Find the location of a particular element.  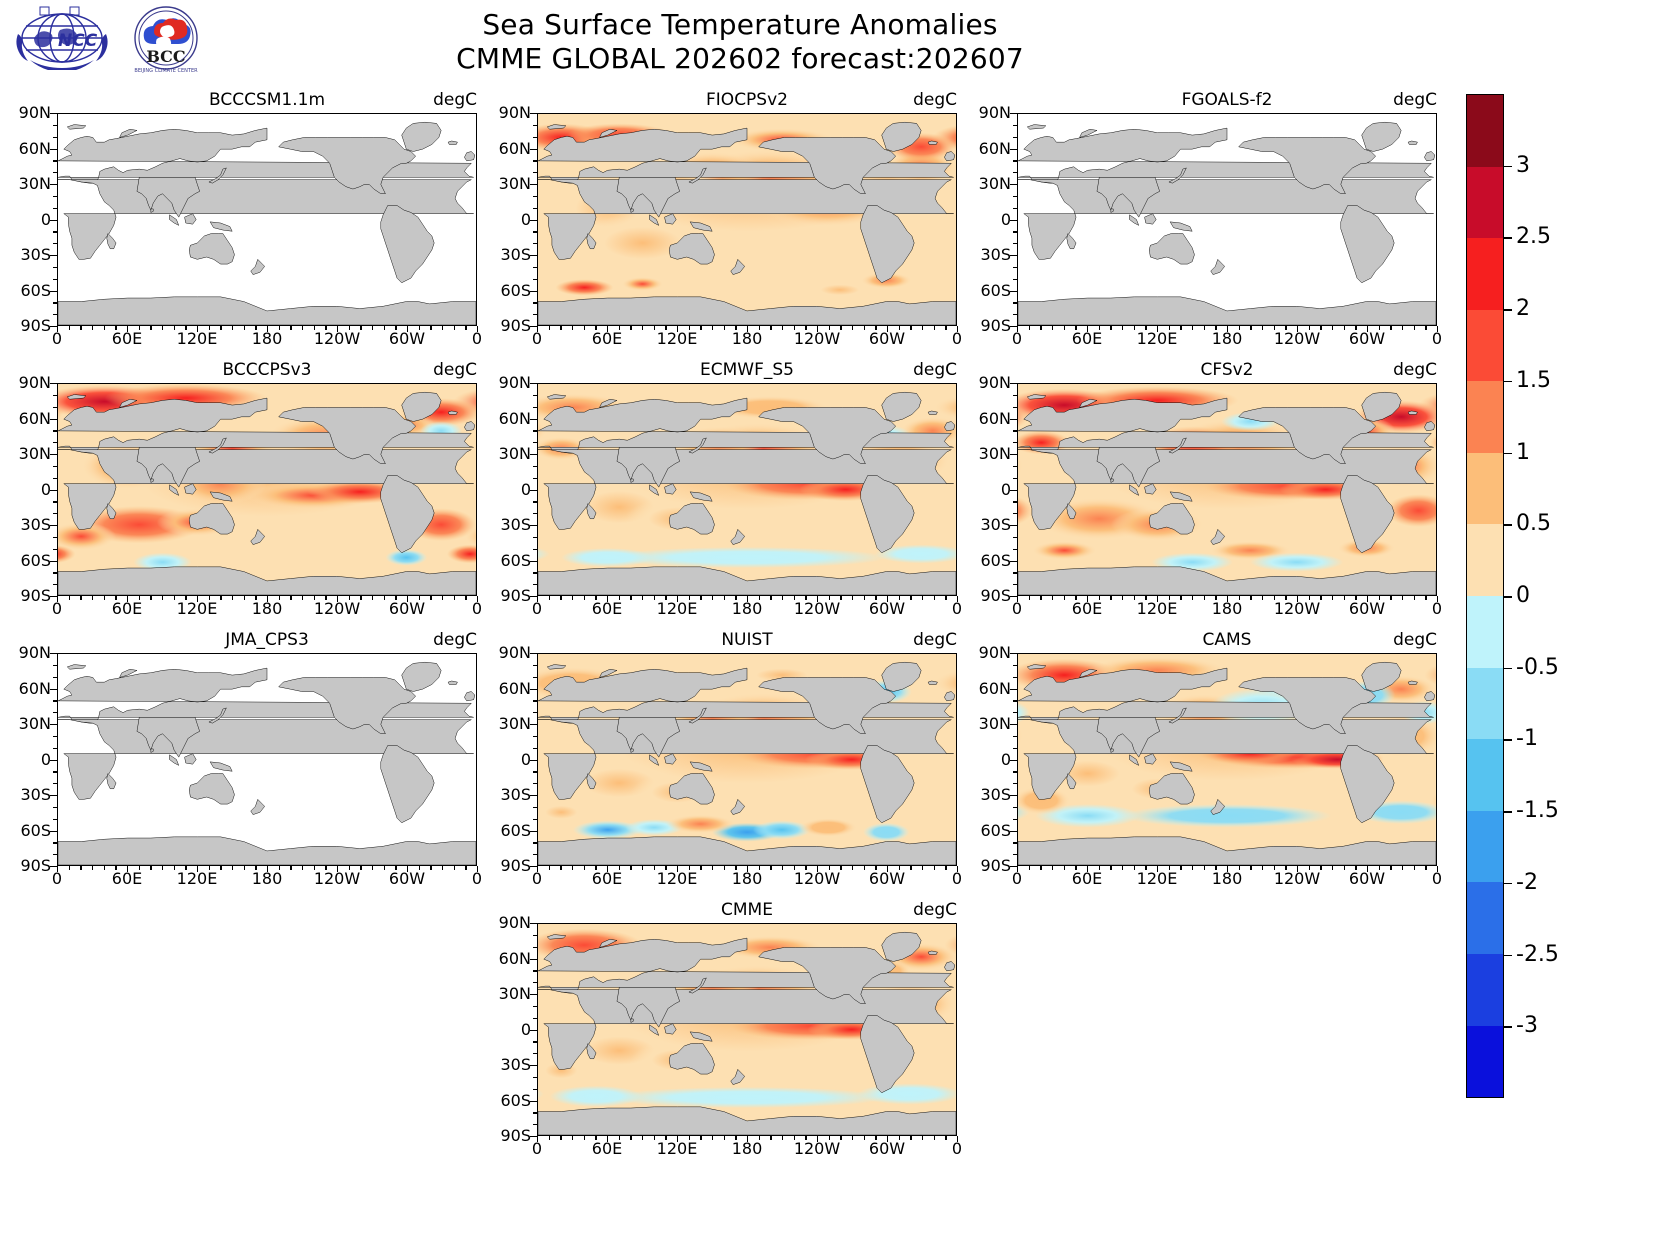

colorbar-tick-label: 3 is located at coordinates (1523, 165).